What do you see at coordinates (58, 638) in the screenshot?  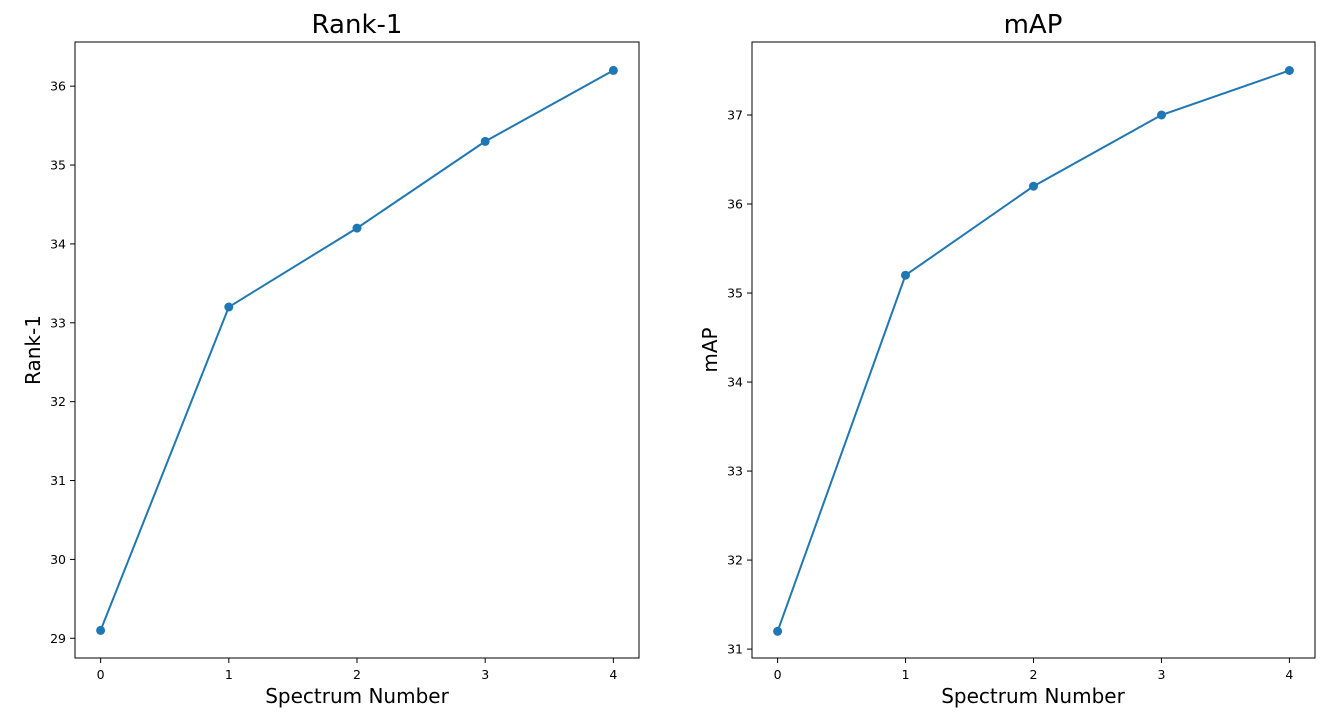 I see `y-tick-label: 29` at bounding box center [58, 638].